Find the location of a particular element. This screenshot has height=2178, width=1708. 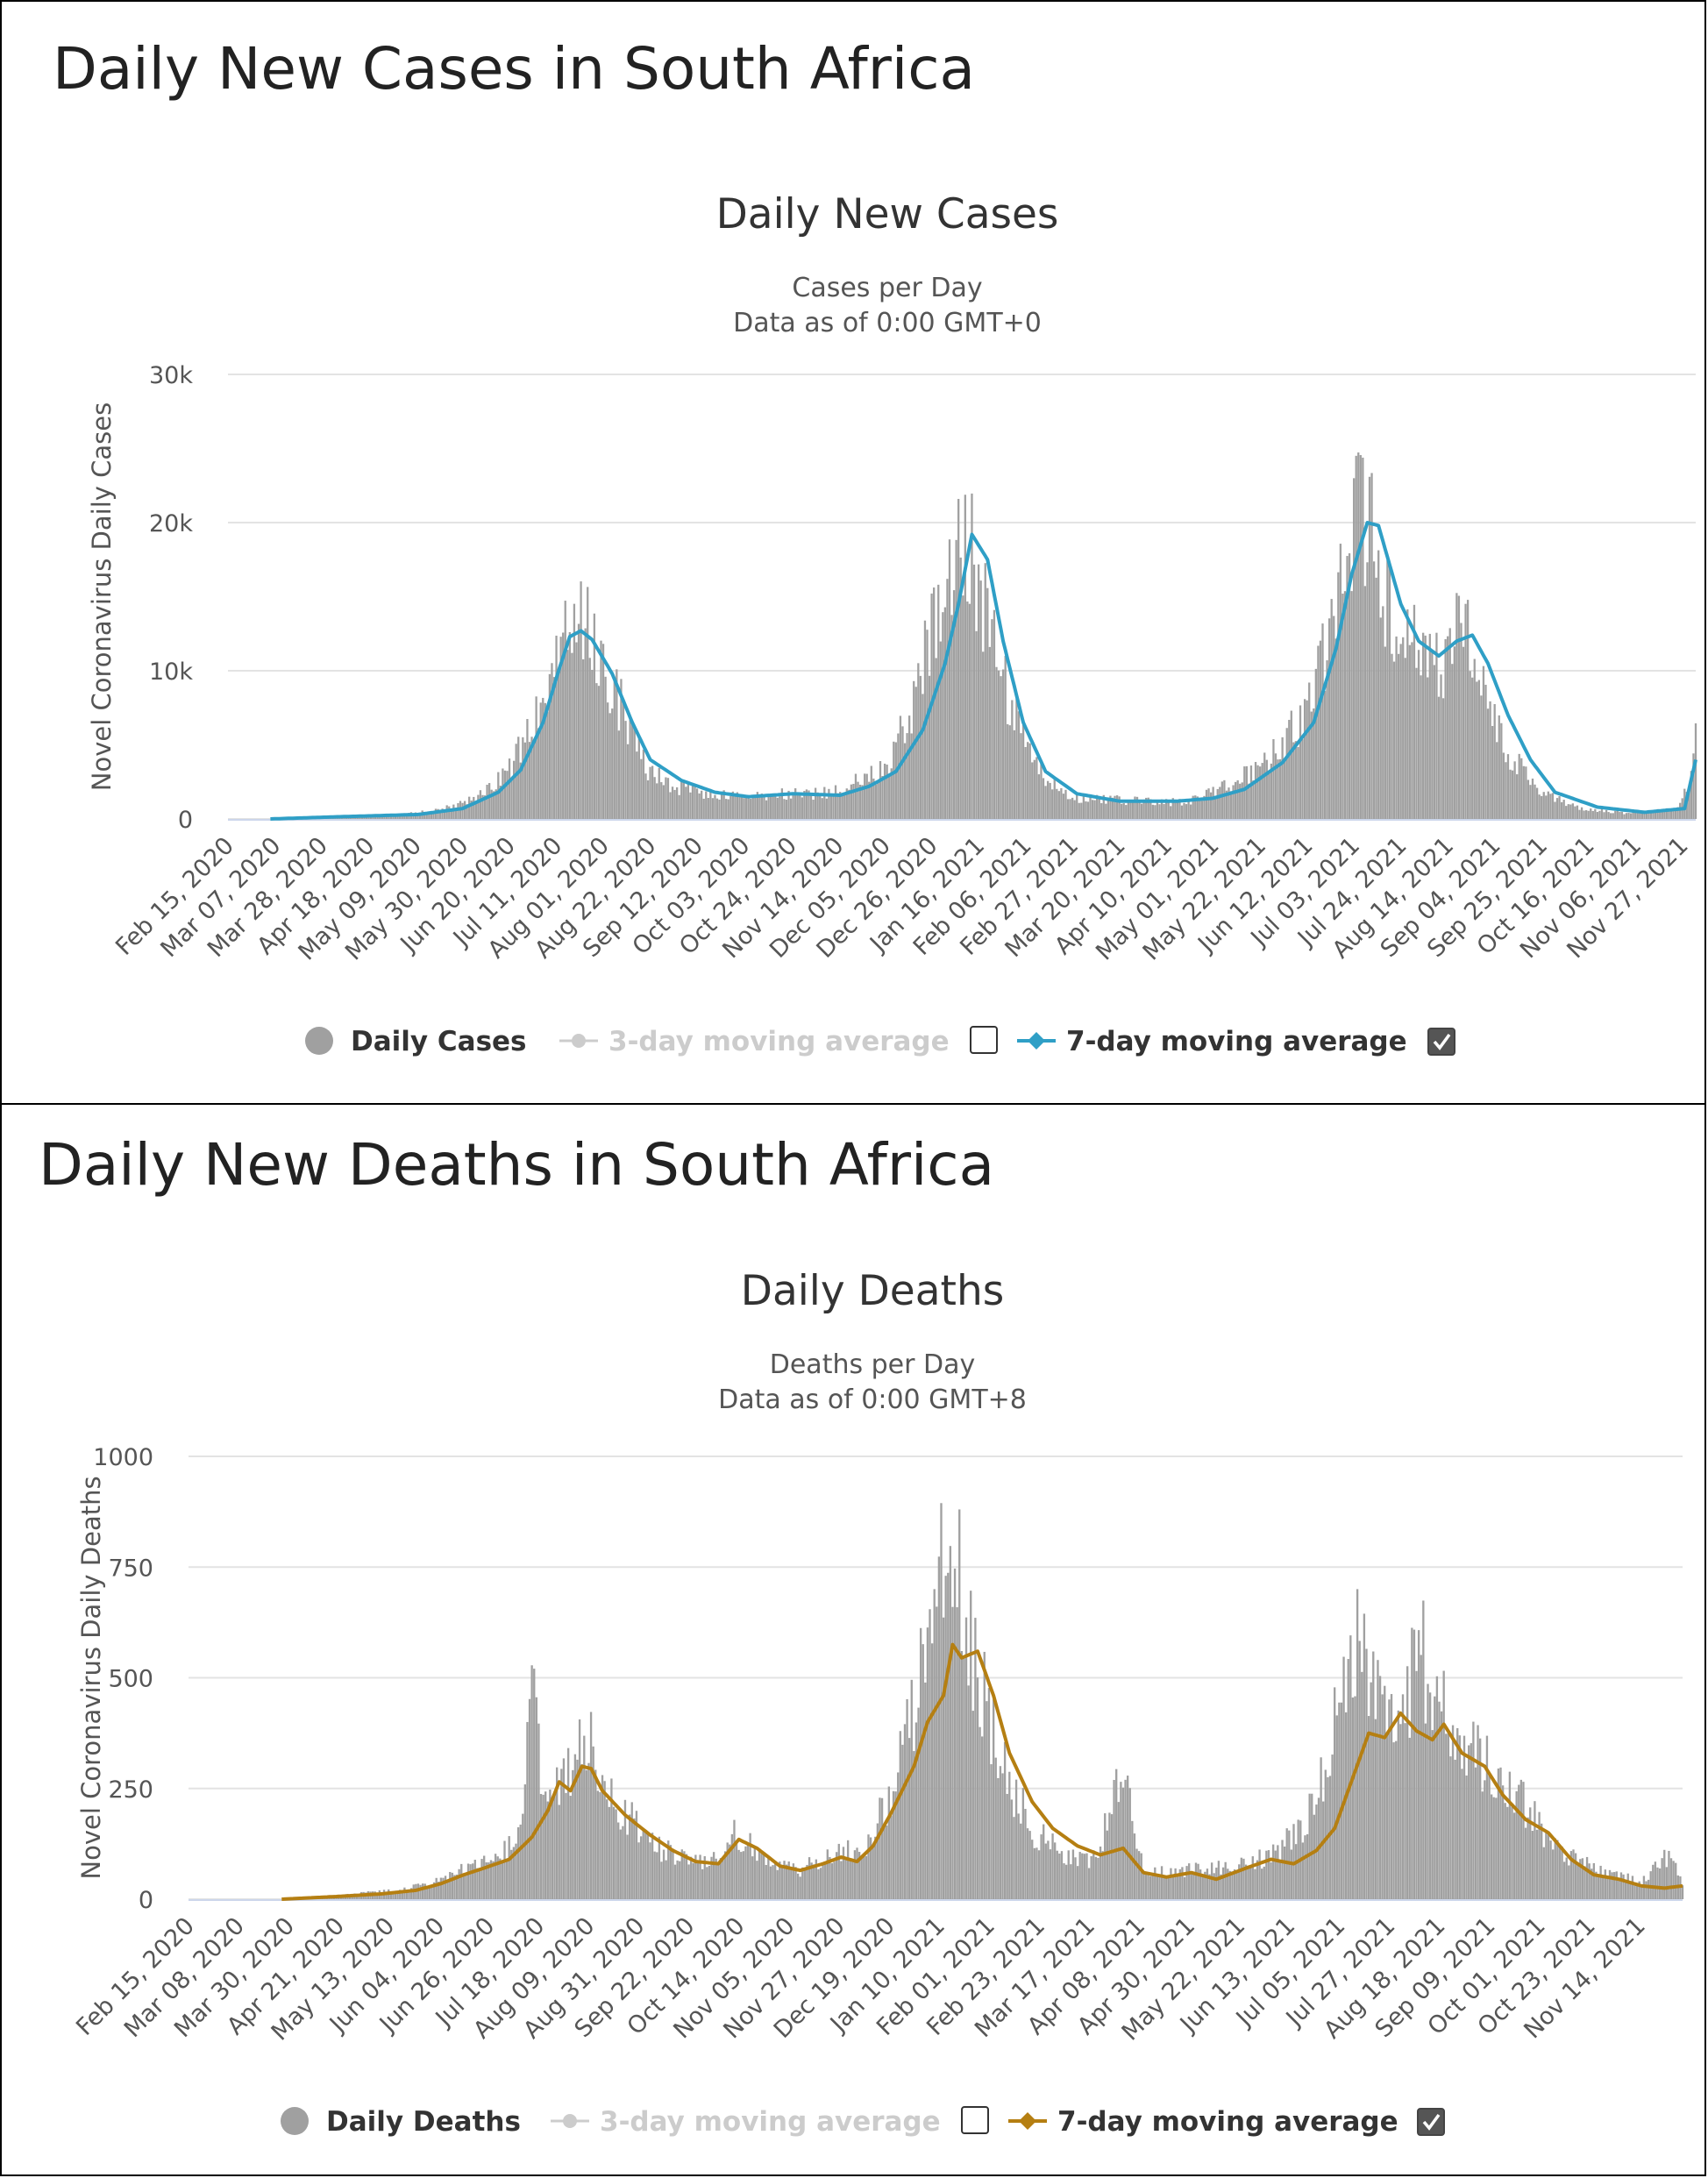

legend-daily-label: Daily Cases is located at coordinates (439, 1041).